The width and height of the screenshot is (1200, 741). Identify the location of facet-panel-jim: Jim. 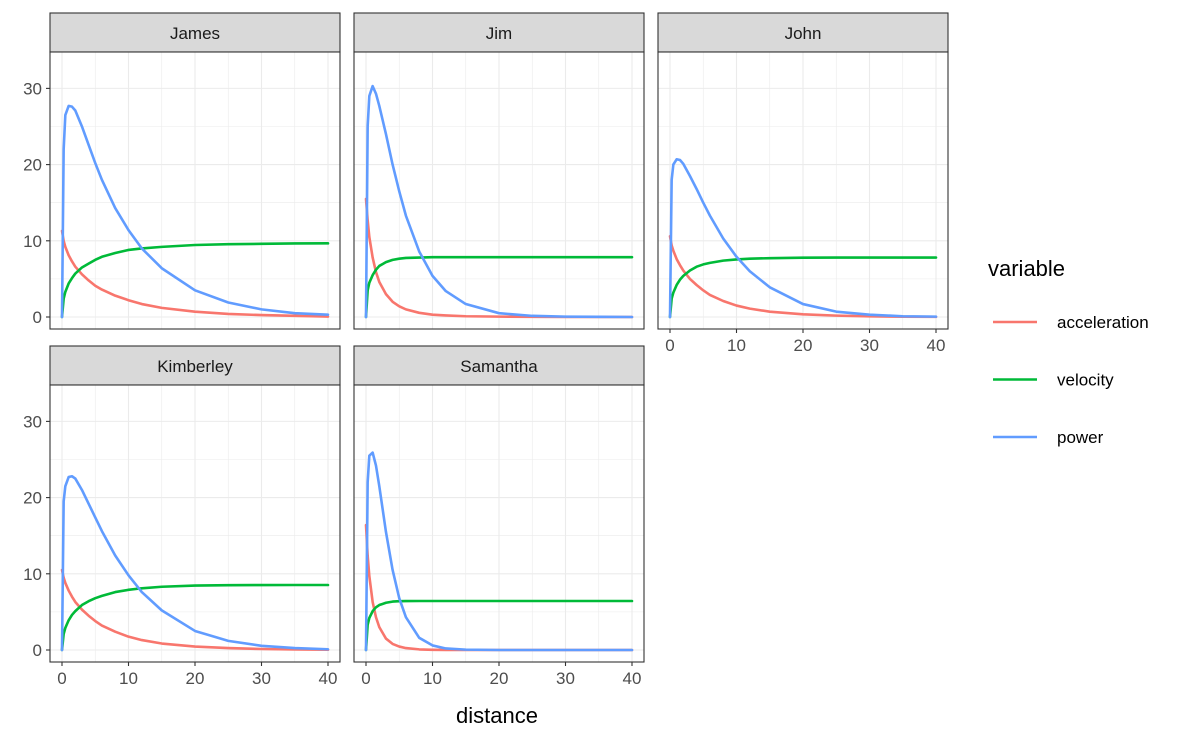
(499, 171).